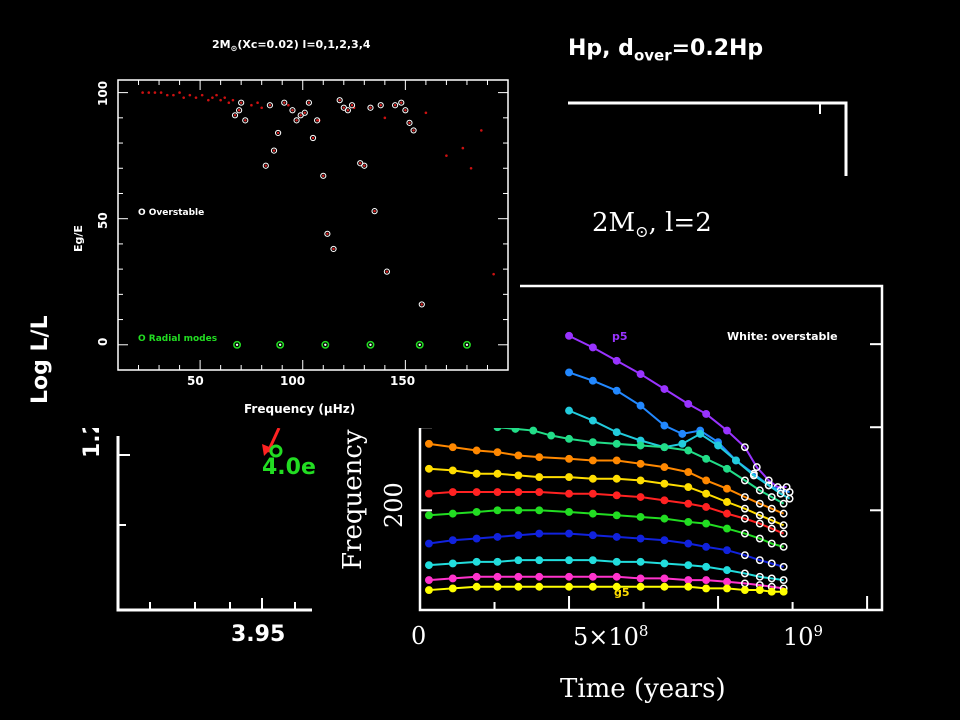  What do you see at coordinates (234, 49) in the screenshot?
I see `inset-sun-symbol: ⊙` at bounding box center [234, 49].